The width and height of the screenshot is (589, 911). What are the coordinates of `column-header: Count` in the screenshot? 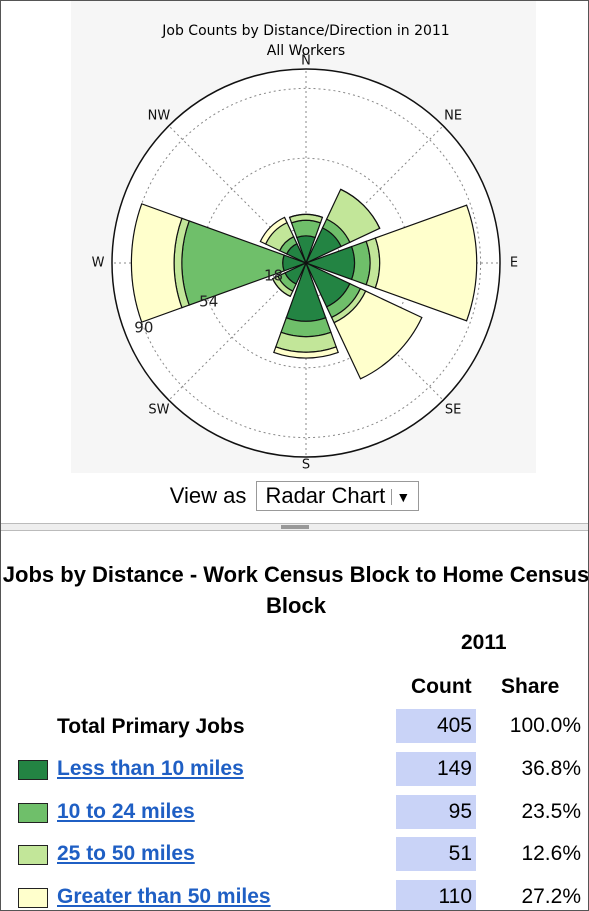 It's located at (441, 686).